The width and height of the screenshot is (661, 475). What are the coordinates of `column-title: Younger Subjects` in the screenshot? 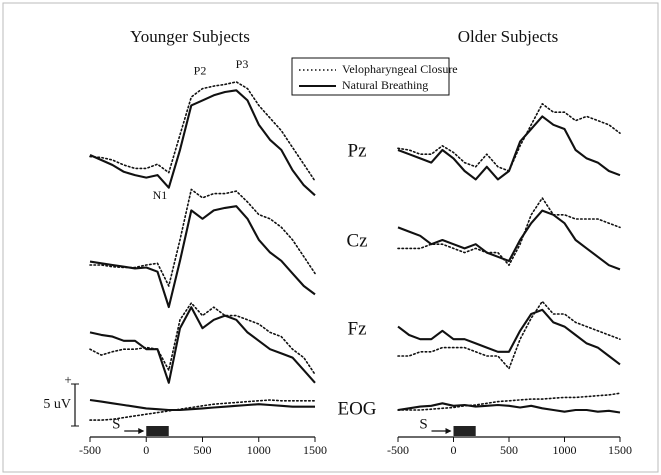 It's located at (190, 36).